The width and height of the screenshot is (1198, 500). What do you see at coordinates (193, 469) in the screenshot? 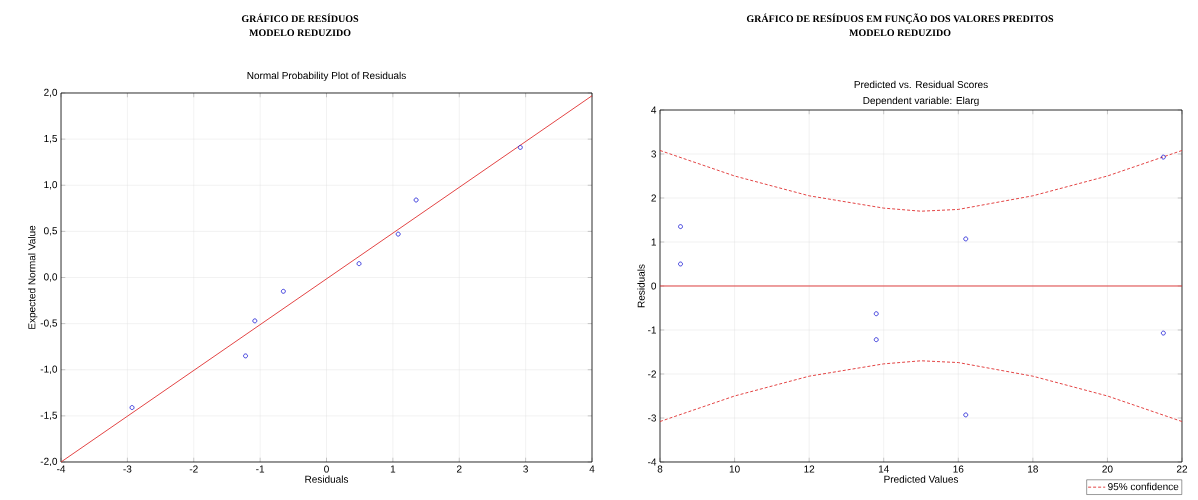
I see `x-tick-label: -2` at bounding box center [193, 469].